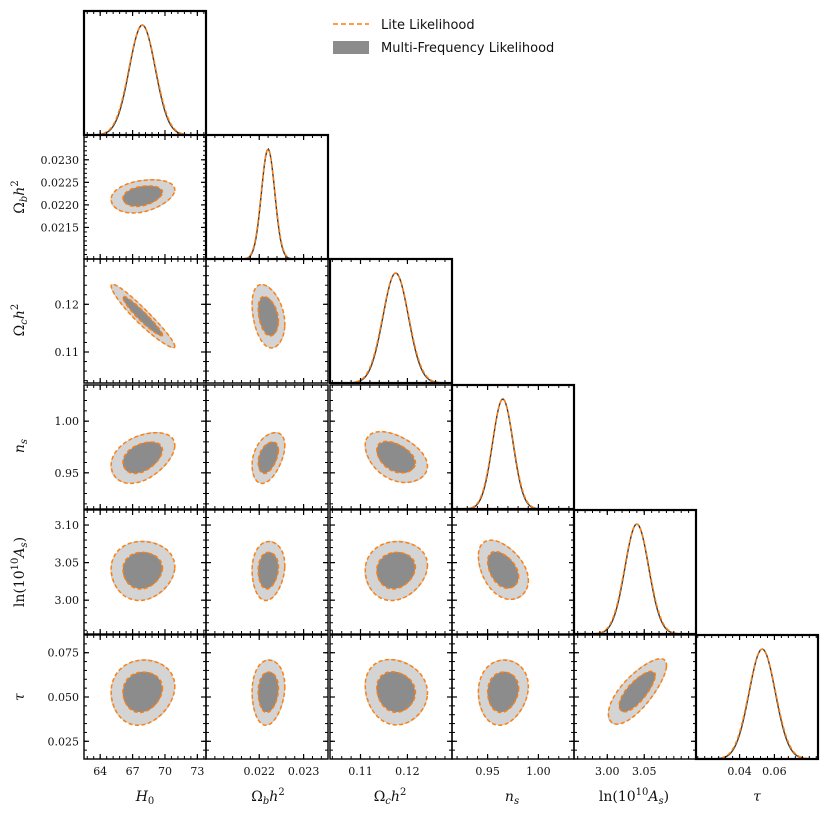 The image size is (830, 818). Describe the element at coordinates (20, 572) in the screenshot. I see `y-label-logA: ln(1010As)` at that location.